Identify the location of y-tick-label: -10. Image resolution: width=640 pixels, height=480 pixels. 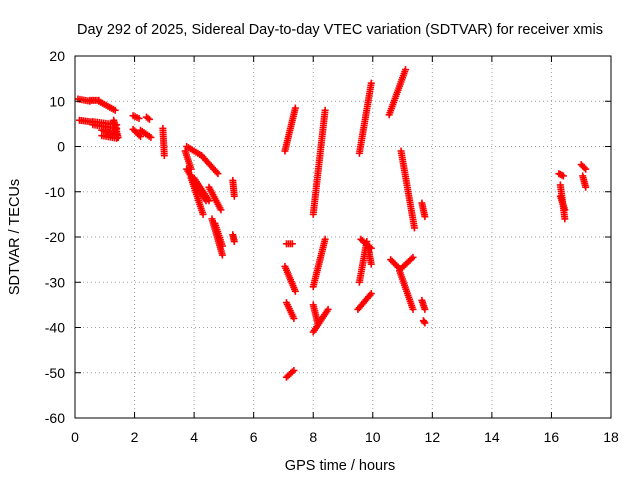
(55, 192).